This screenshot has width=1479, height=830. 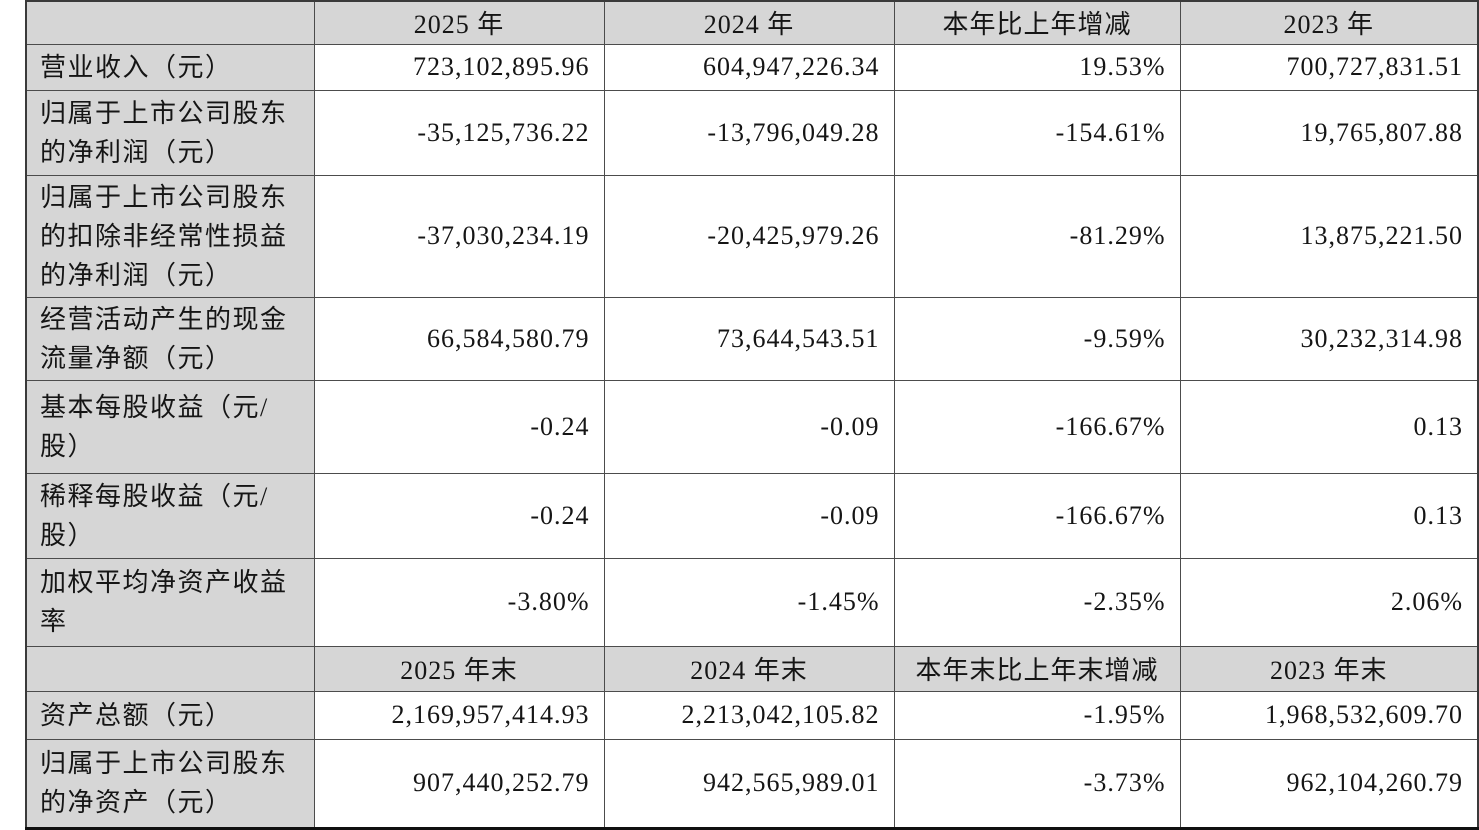 What do you see at coordinates (170, 515) in the screenshot?
I see `row-label: 稀释每股收益（元/股）` at bounding box center [170, 515].